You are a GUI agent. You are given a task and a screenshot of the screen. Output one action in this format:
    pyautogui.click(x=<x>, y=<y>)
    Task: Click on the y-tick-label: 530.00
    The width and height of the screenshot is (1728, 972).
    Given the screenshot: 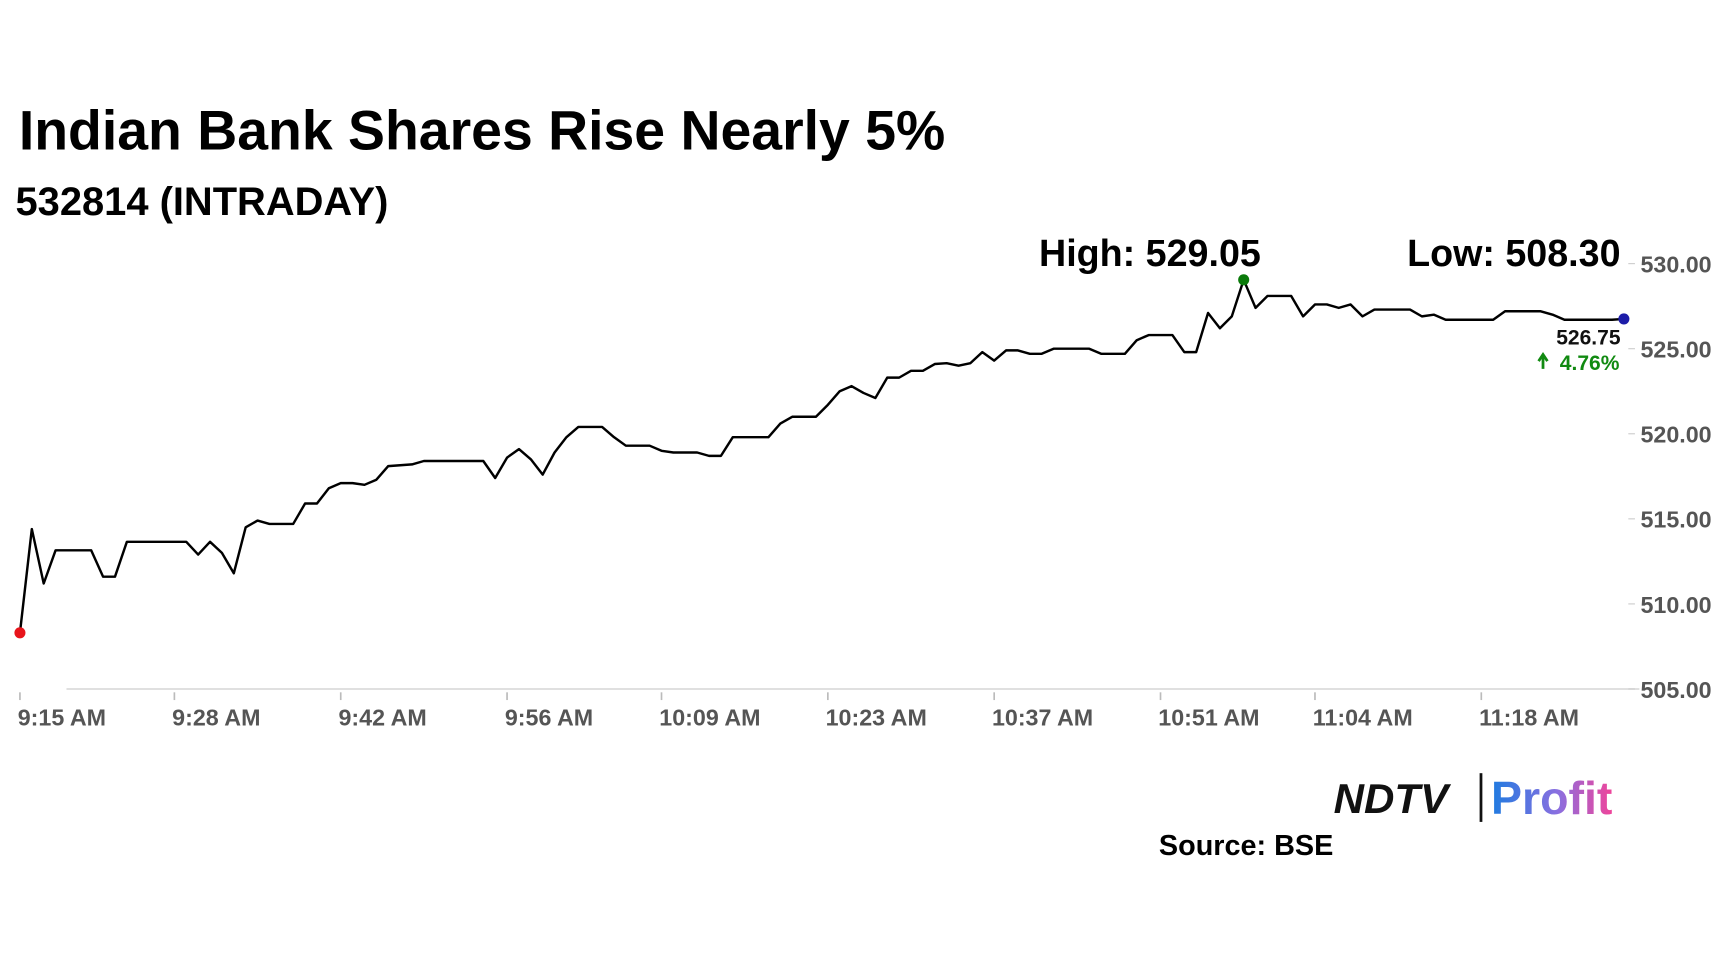 What is the action you would take?
    pyautogui.click(x=1675, y=264)
    